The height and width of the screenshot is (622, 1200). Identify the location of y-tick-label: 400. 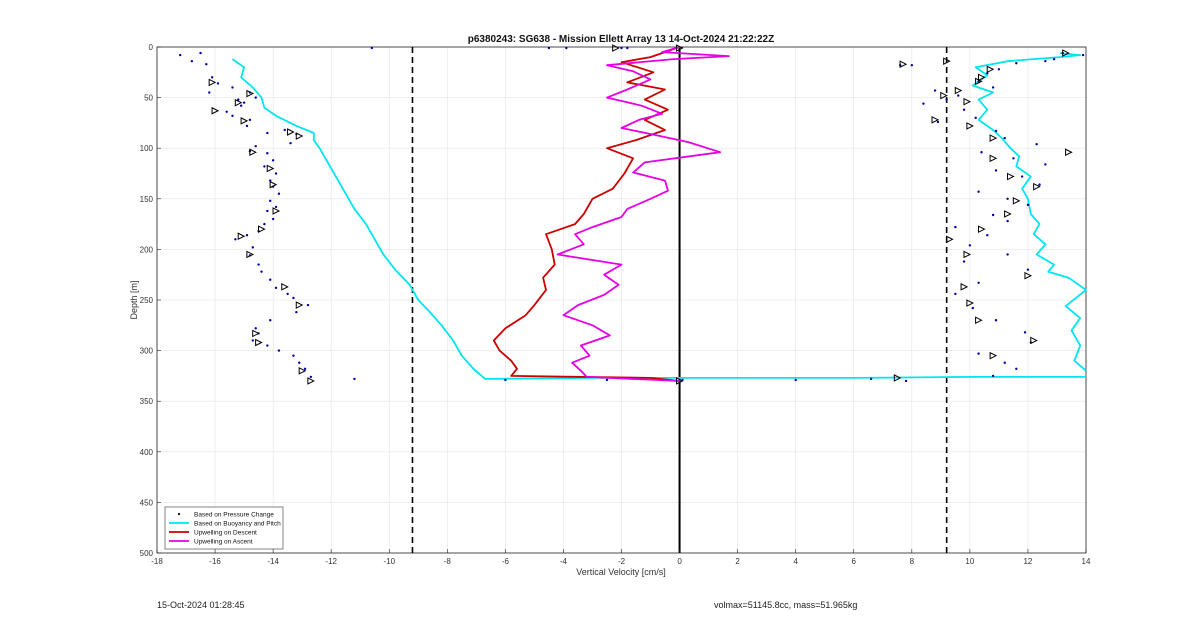
(147, 452).